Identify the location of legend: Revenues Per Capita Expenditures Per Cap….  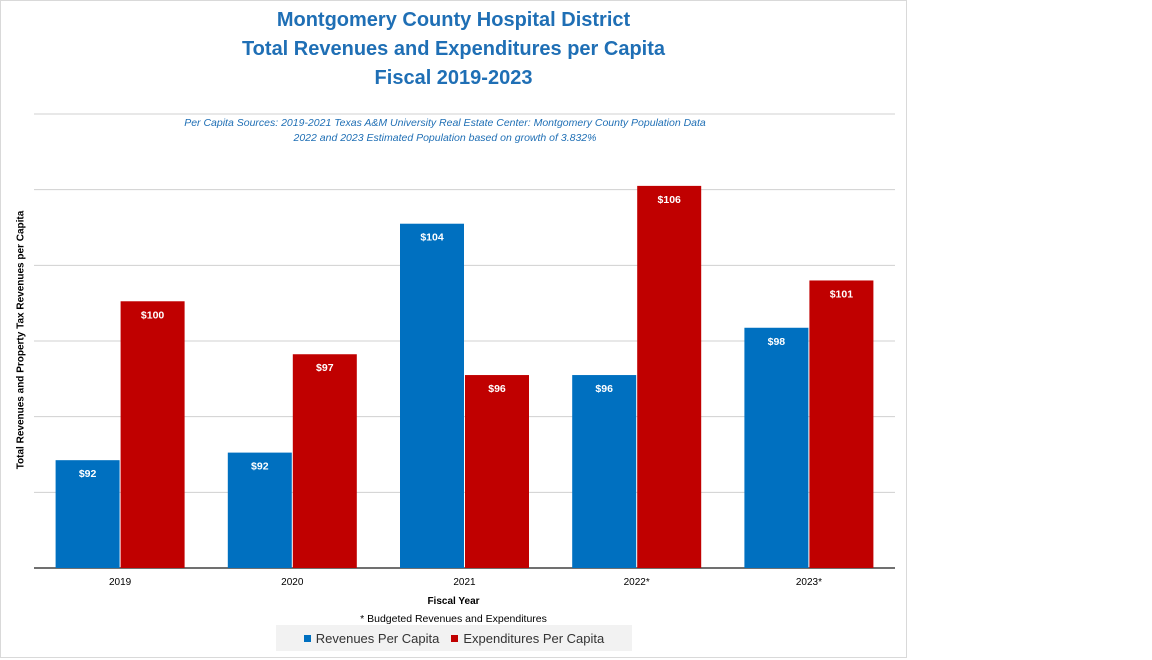
(454, 638).